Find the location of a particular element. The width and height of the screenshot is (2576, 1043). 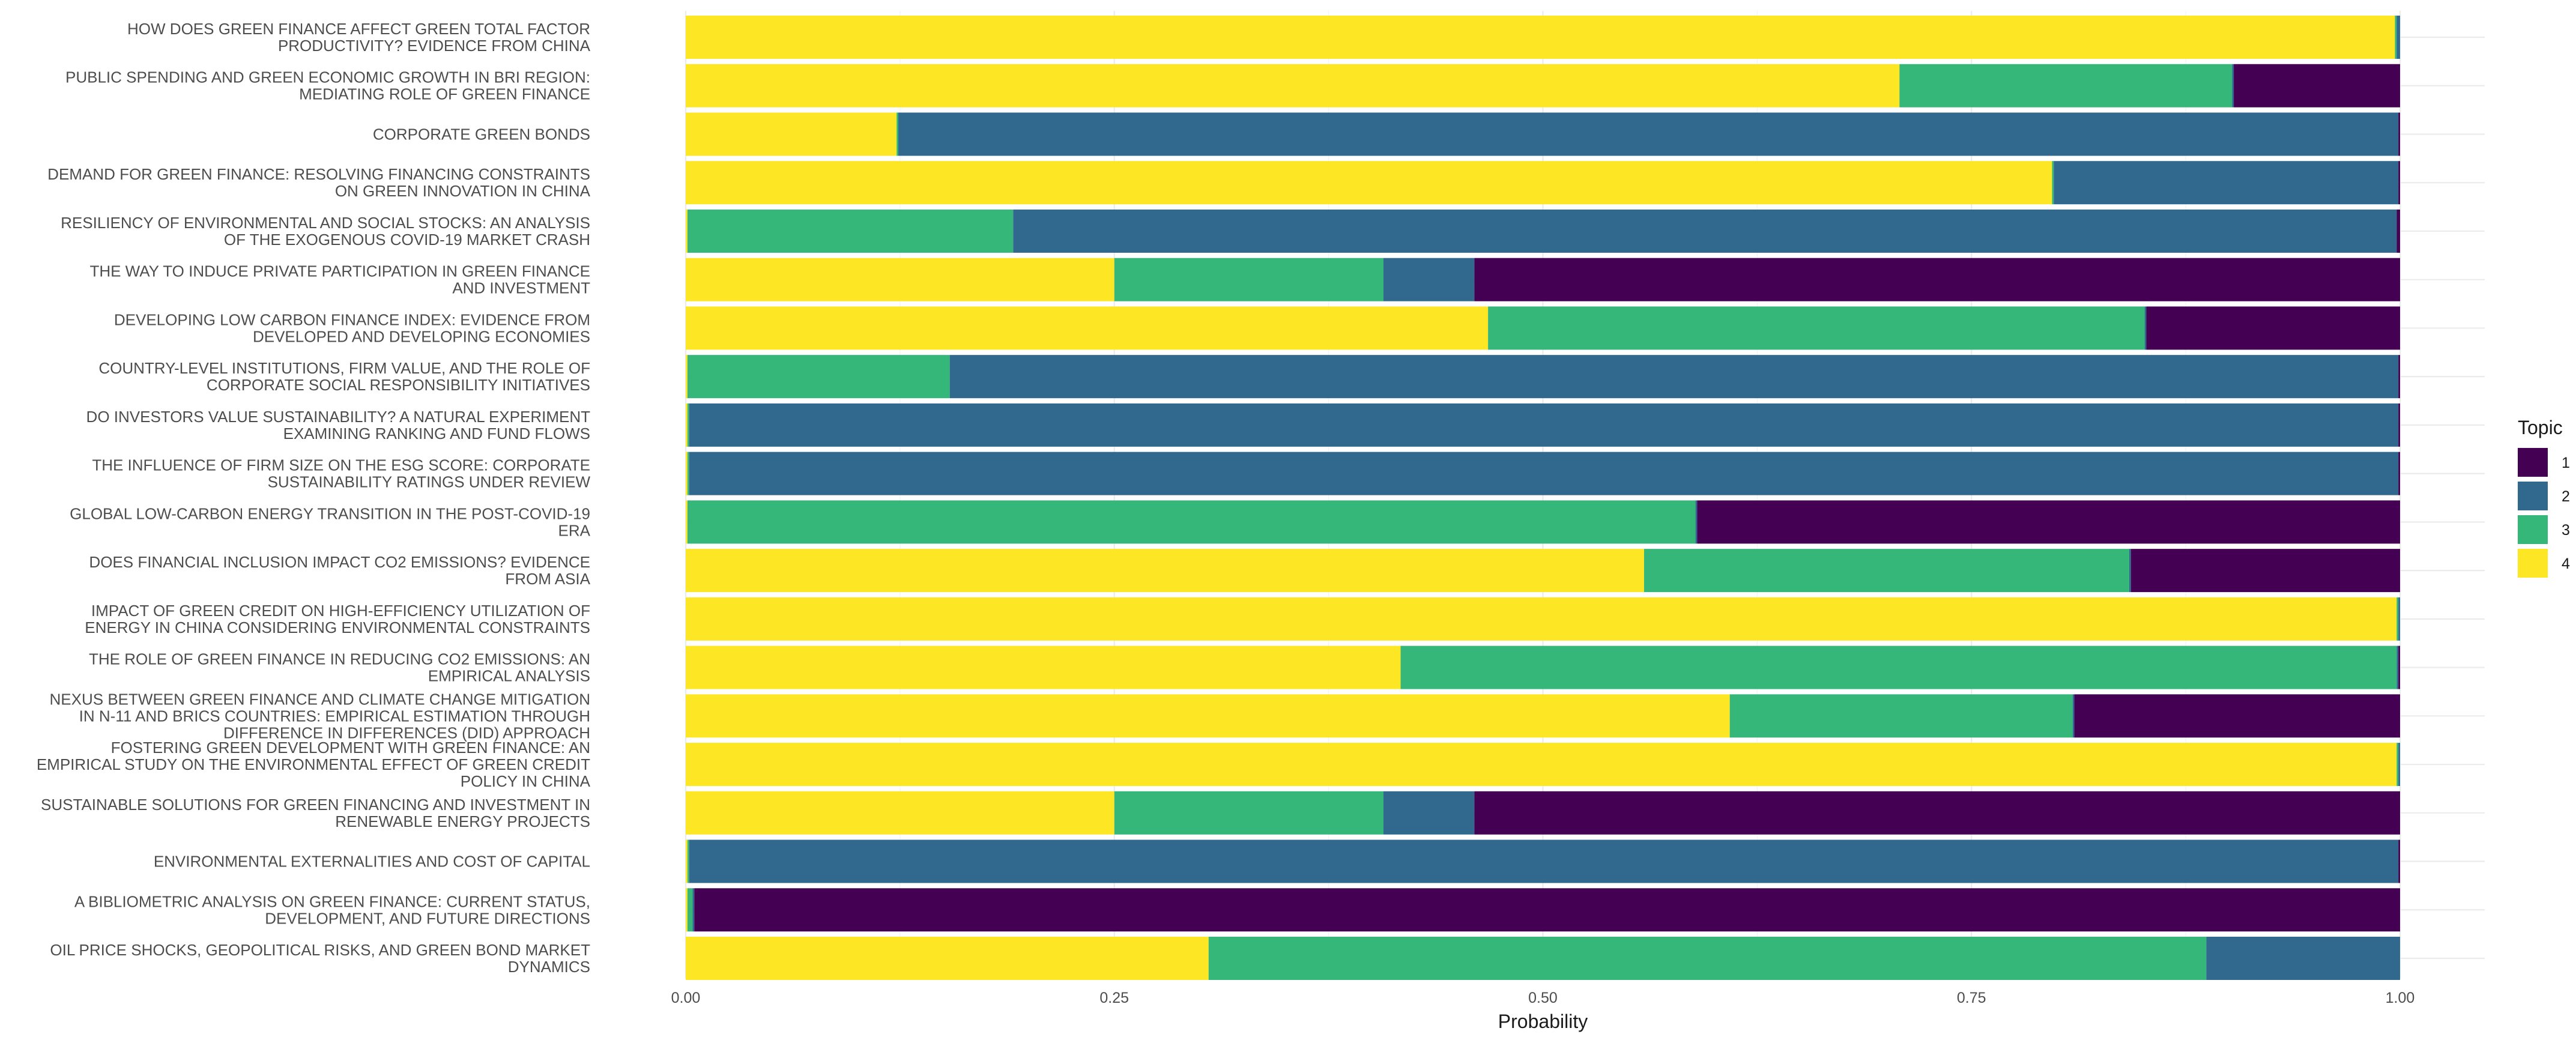

legend-title: Topic is located at coordinates (2541, 427).